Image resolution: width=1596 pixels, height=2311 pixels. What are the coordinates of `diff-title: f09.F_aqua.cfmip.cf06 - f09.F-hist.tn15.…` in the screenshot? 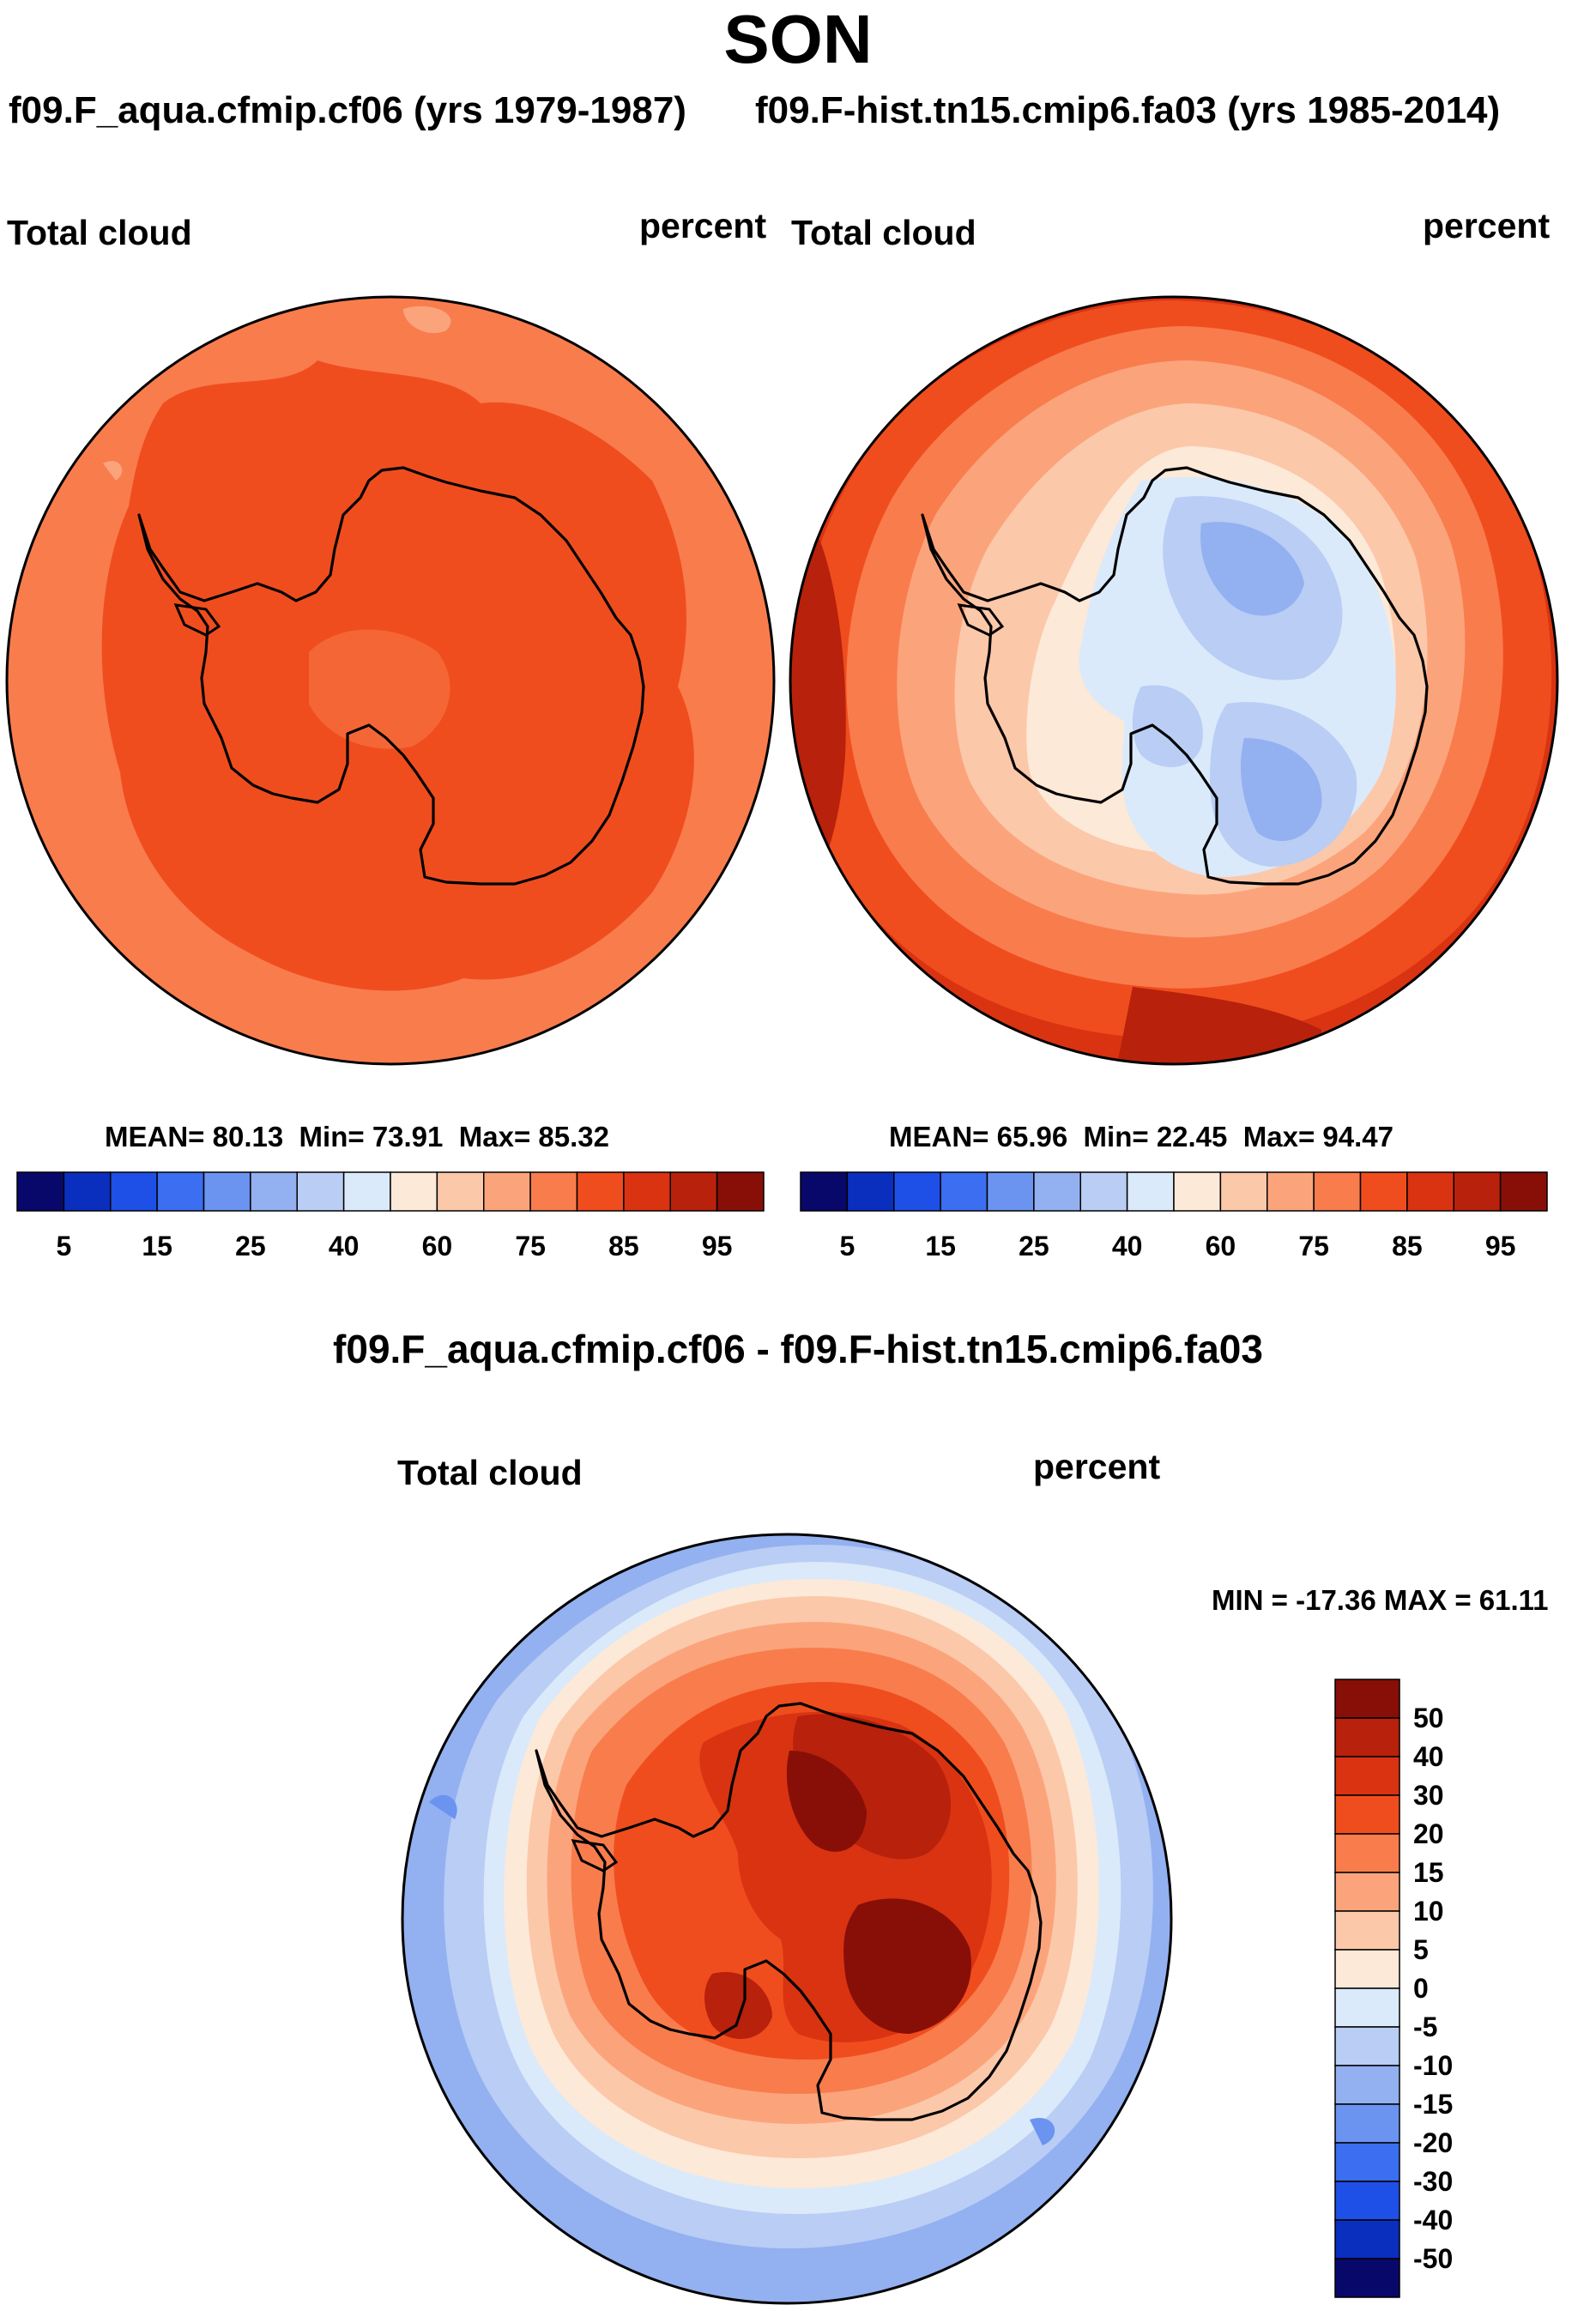 It's located at (798, 1349).